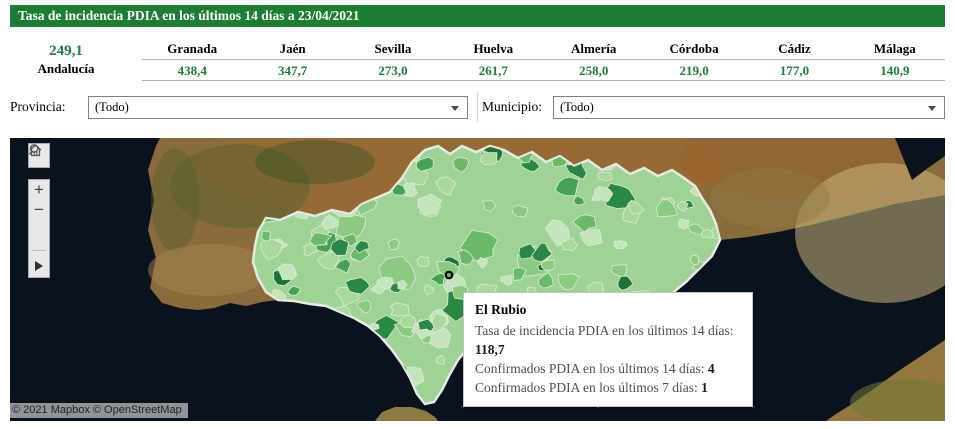 This screenshot has height=429, width=955. Describe the element at coordinates (292, 48) in the screenshot. I see `province-name: Jaén` at that location.